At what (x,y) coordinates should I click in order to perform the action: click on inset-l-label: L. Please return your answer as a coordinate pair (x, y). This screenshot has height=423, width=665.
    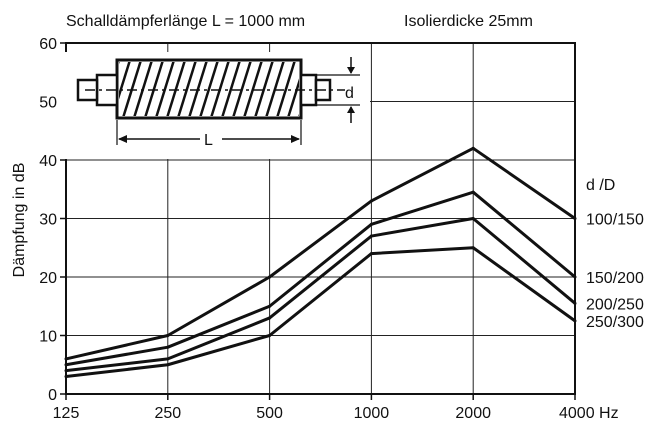
    Looking at the image, I should click on (208, 140).